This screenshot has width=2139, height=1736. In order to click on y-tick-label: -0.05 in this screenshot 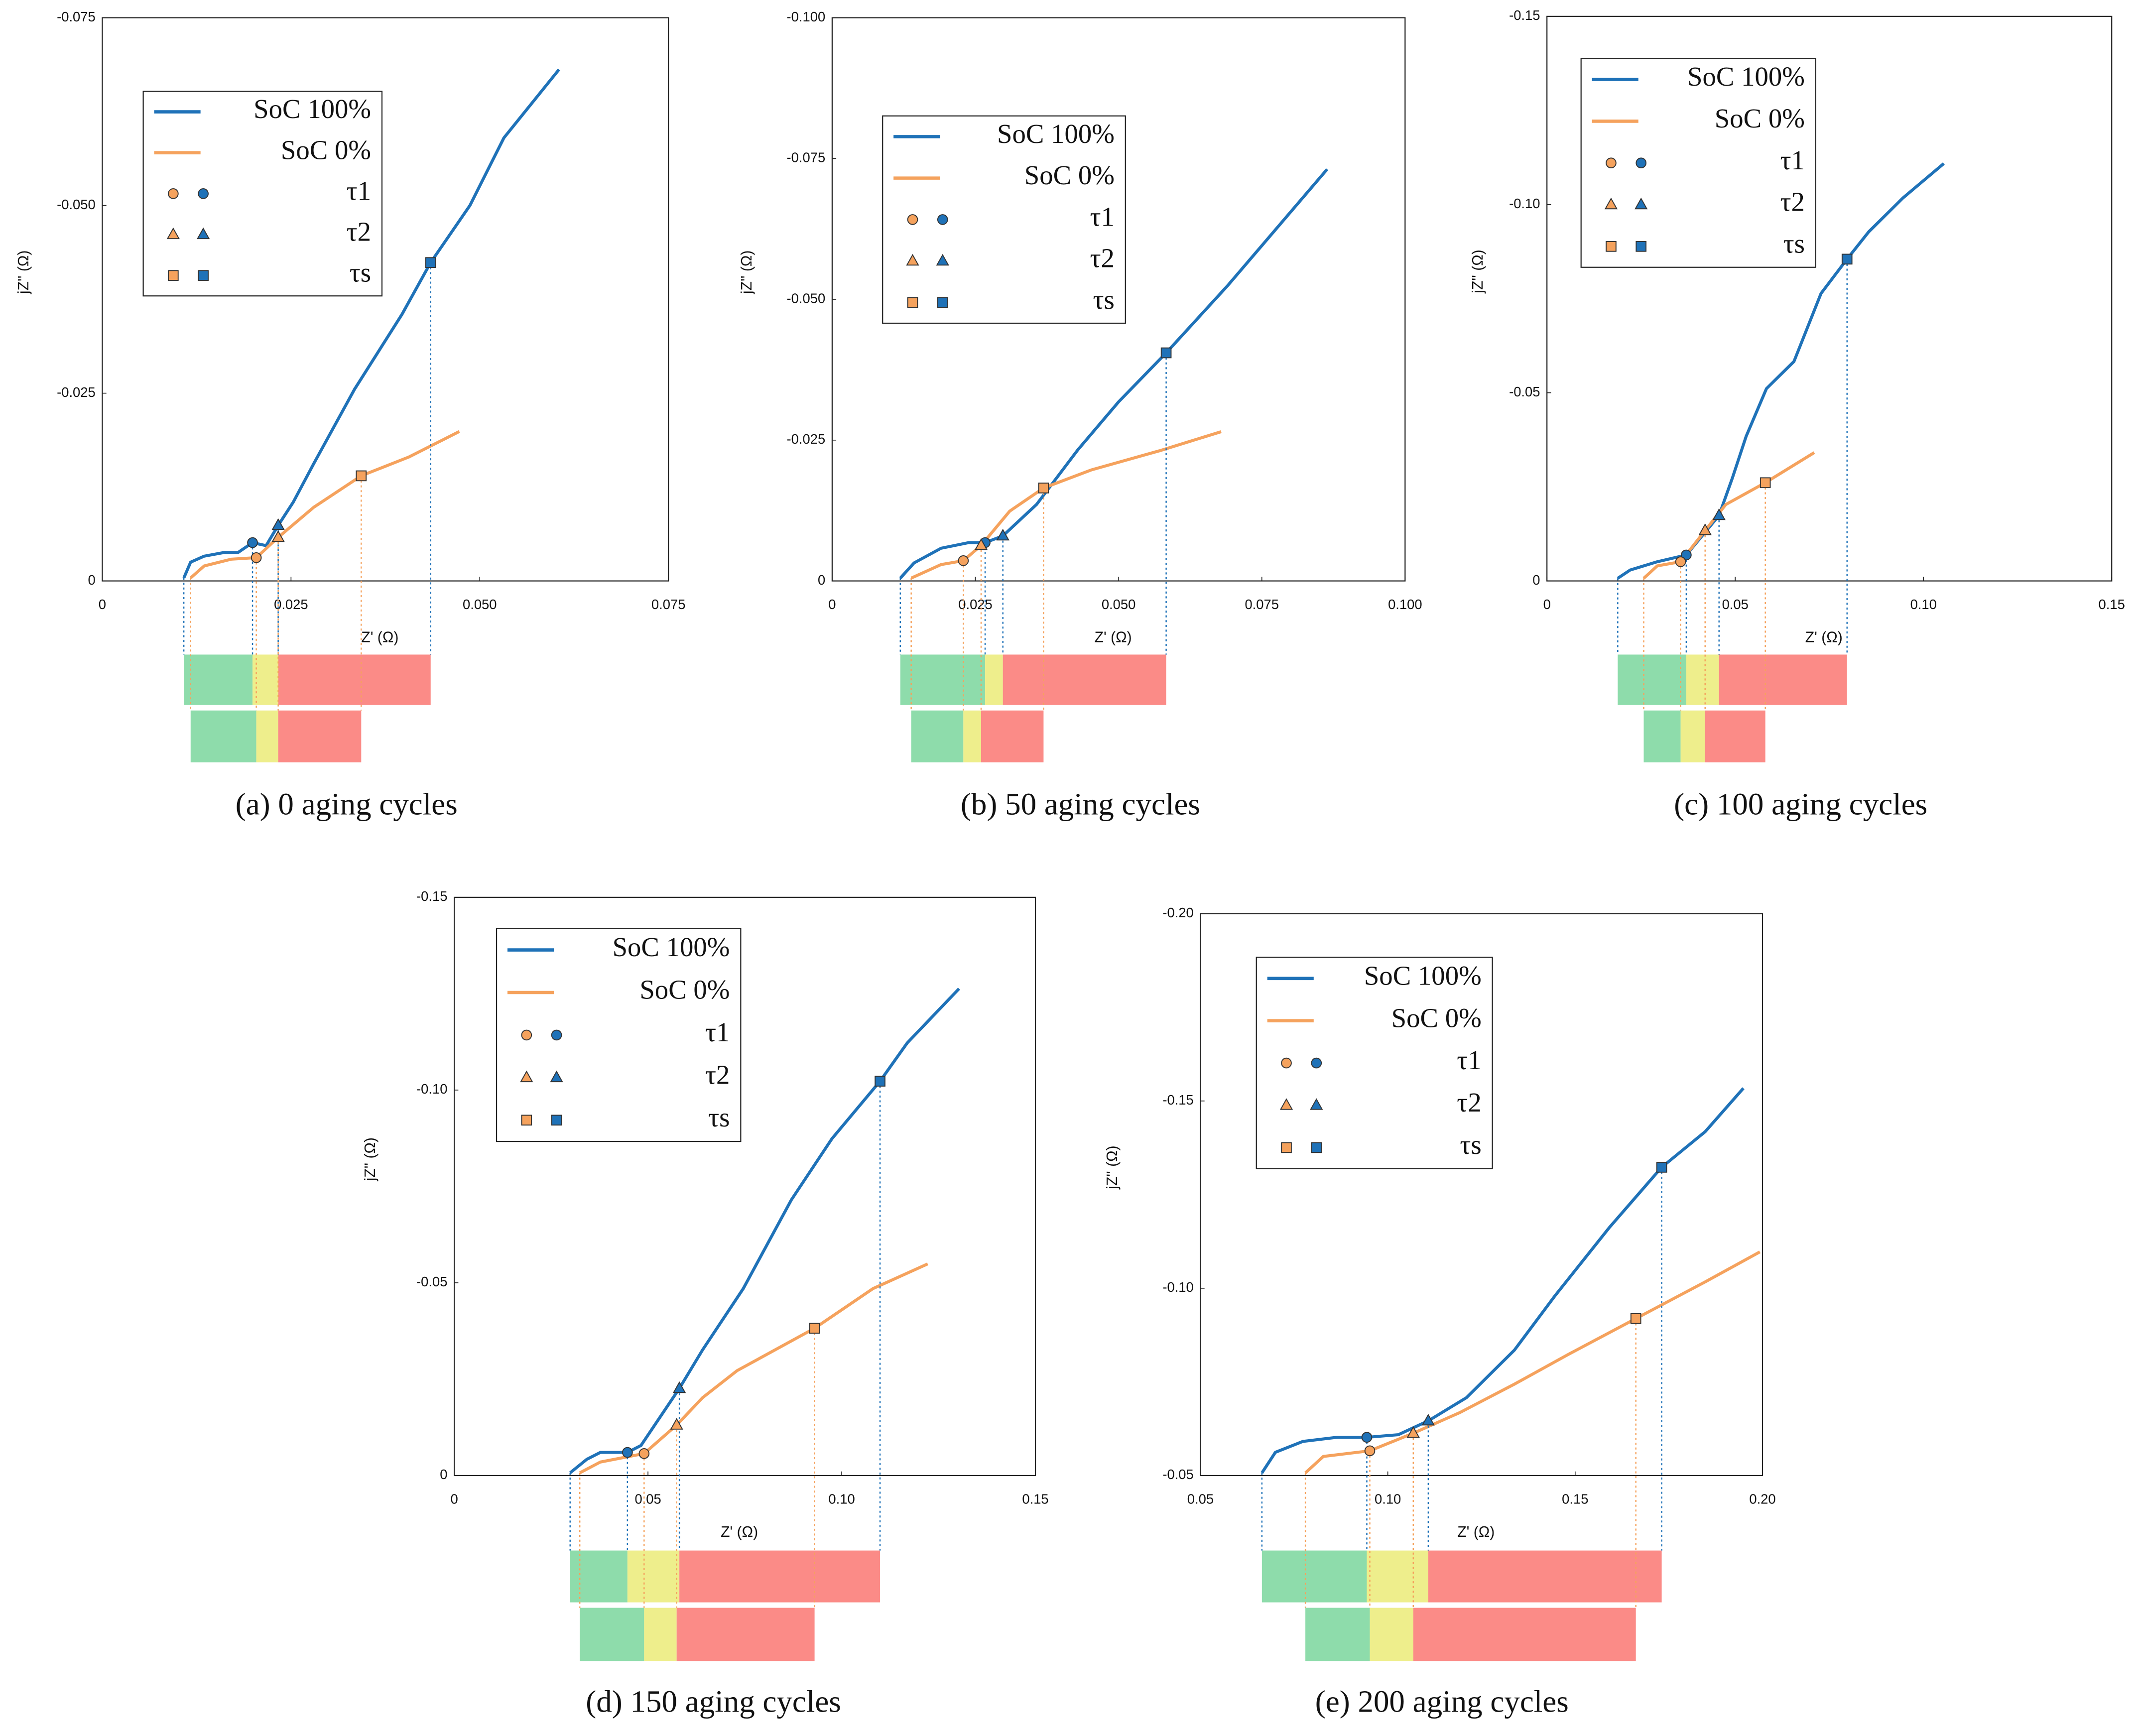, I will do `click(1177, 1475)`.